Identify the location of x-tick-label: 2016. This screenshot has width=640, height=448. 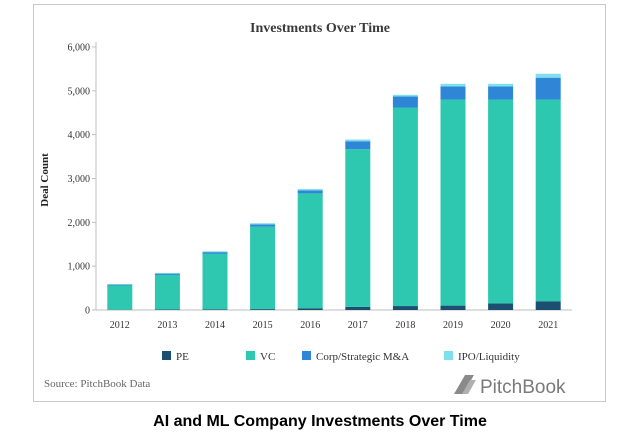
(310, 325).